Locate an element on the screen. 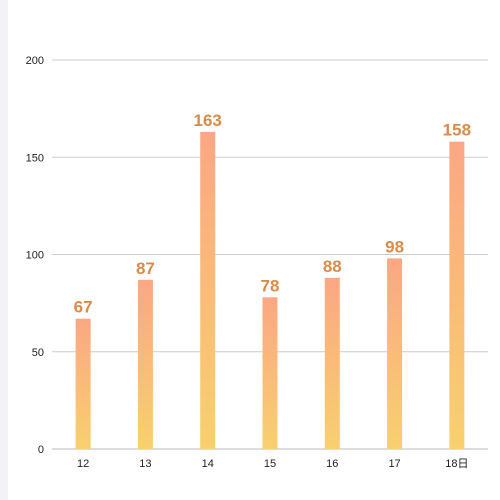 The width and height of the screenshot is (500, 500). data-label: 98 is located at coordinates (394, 246).